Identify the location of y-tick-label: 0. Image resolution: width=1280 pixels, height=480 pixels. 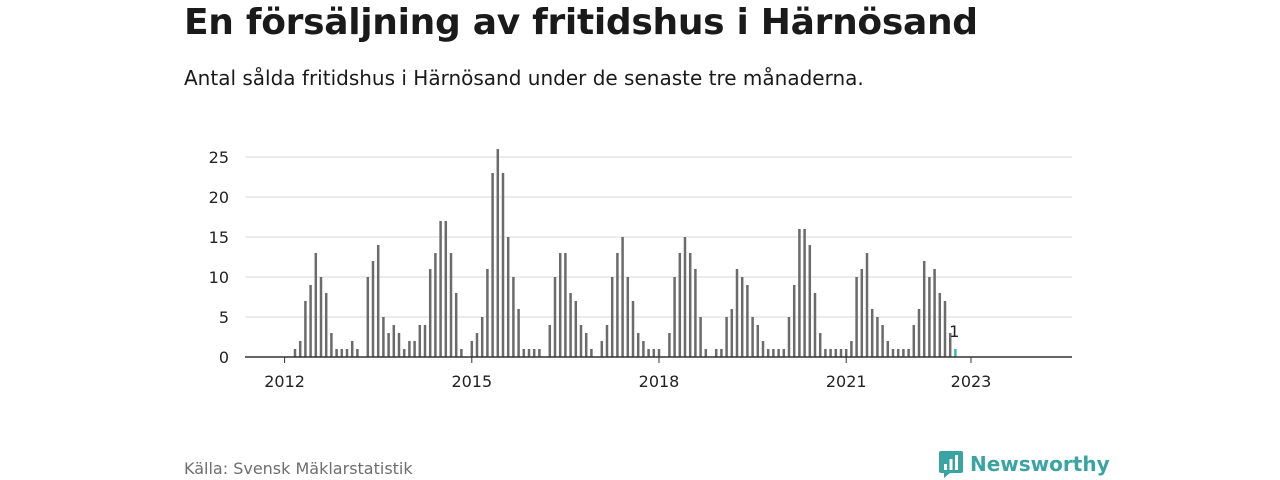
(224, 357).